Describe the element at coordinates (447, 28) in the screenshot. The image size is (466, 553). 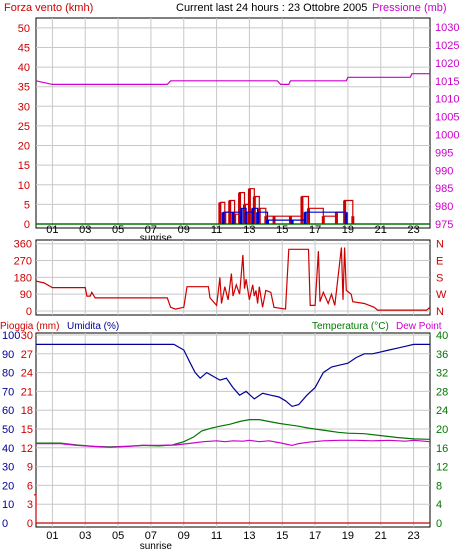
I see `pressure-tick-label: 1030` at that location.